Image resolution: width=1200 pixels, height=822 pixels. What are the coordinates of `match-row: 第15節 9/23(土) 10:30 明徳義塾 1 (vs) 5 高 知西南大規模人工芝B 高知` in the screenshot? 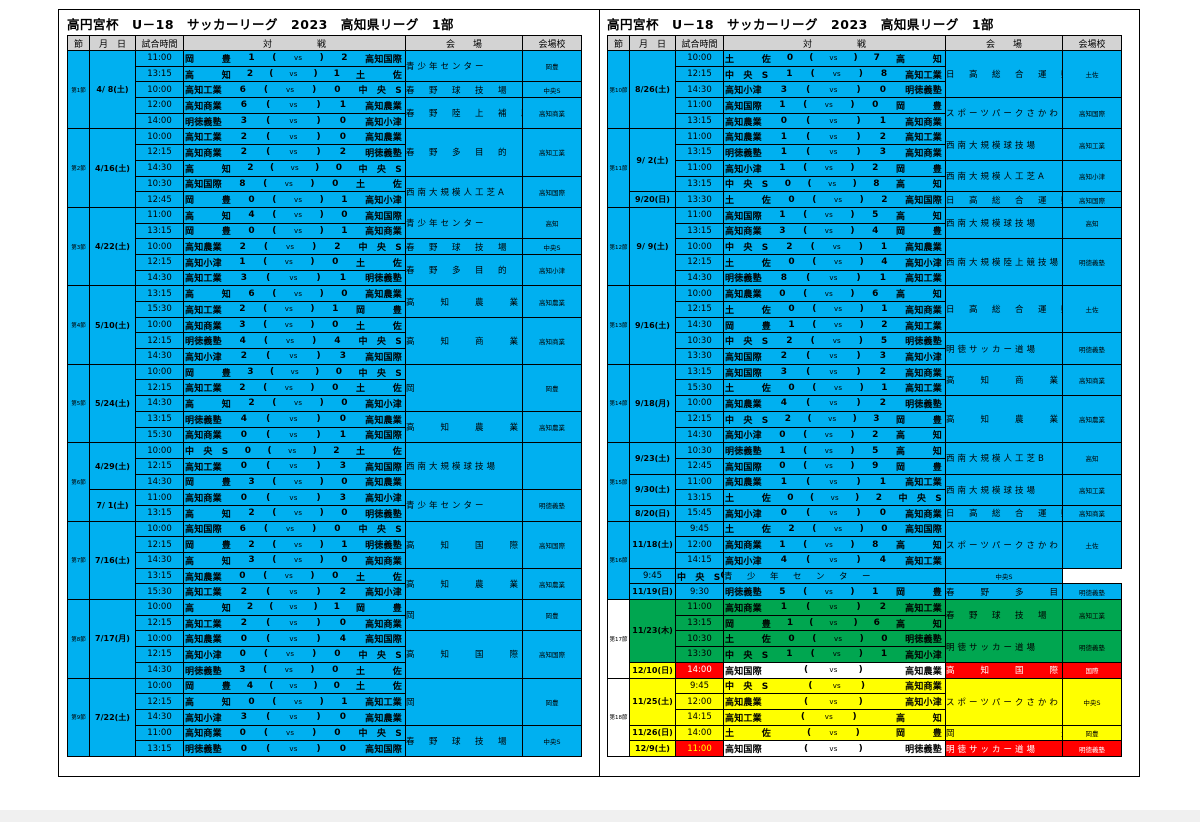 It's located at (864, 482).